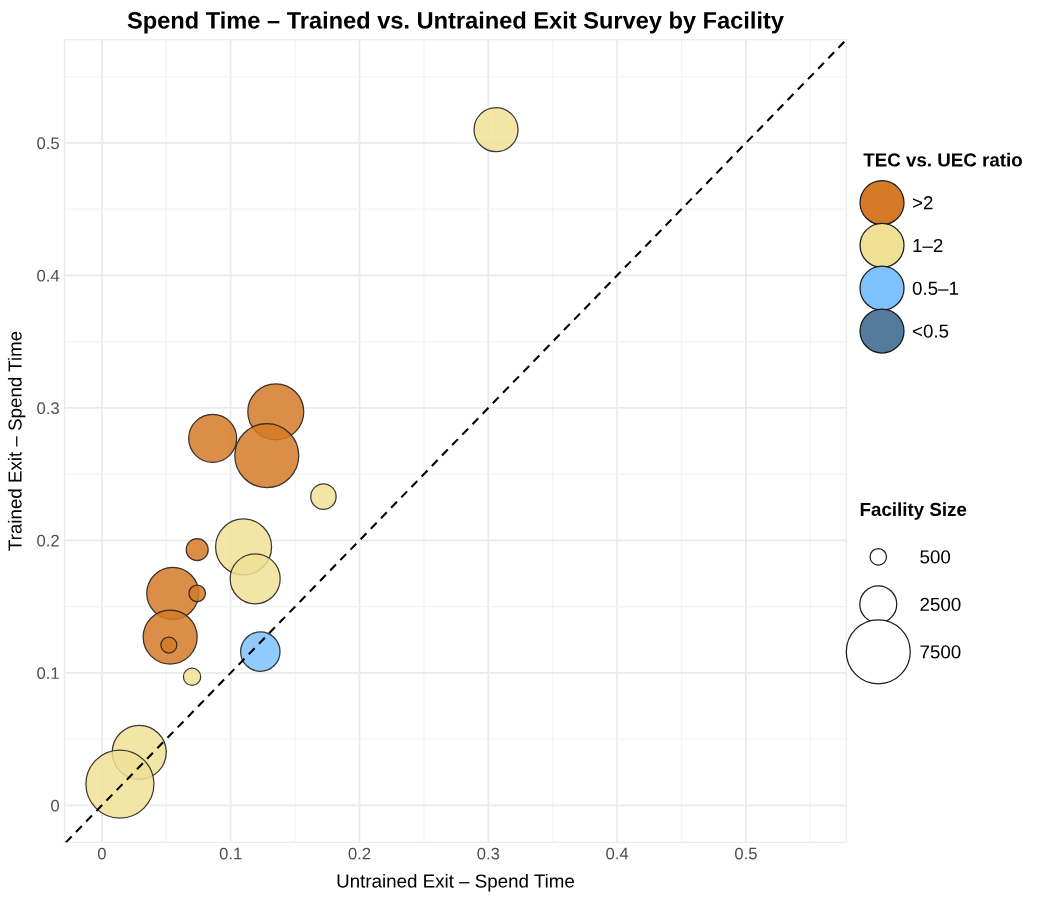  What do you see at coordinates (230, 853) in the screenshot?
I see `x-tick-label: 0.1` at bounding box center [230, 853].